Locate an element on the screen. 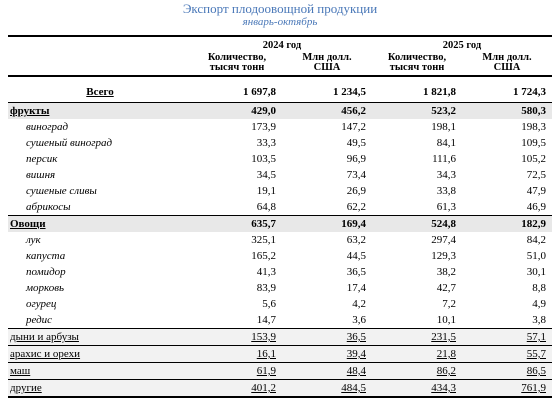  cell-u2024: 484,5 is located at coordinates (327, 388).